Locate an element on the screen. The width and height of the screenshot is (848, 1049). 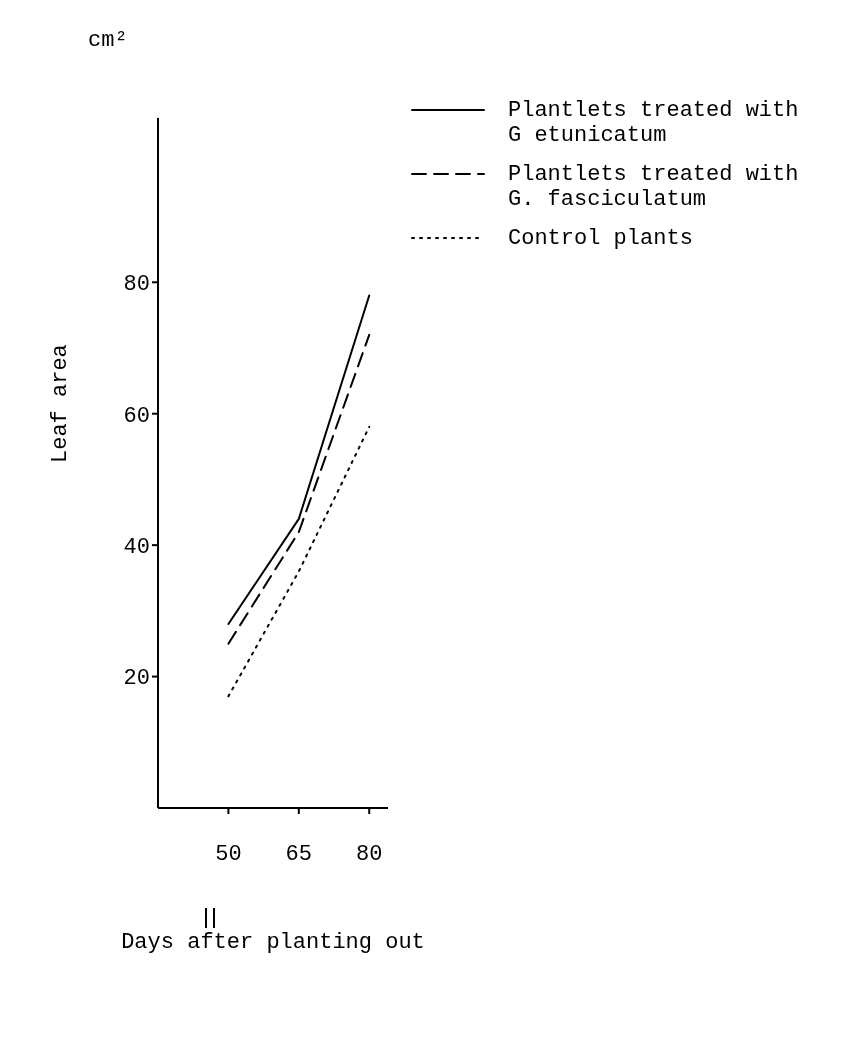
legend-label: Control plants is located at coordinates (601, 238).